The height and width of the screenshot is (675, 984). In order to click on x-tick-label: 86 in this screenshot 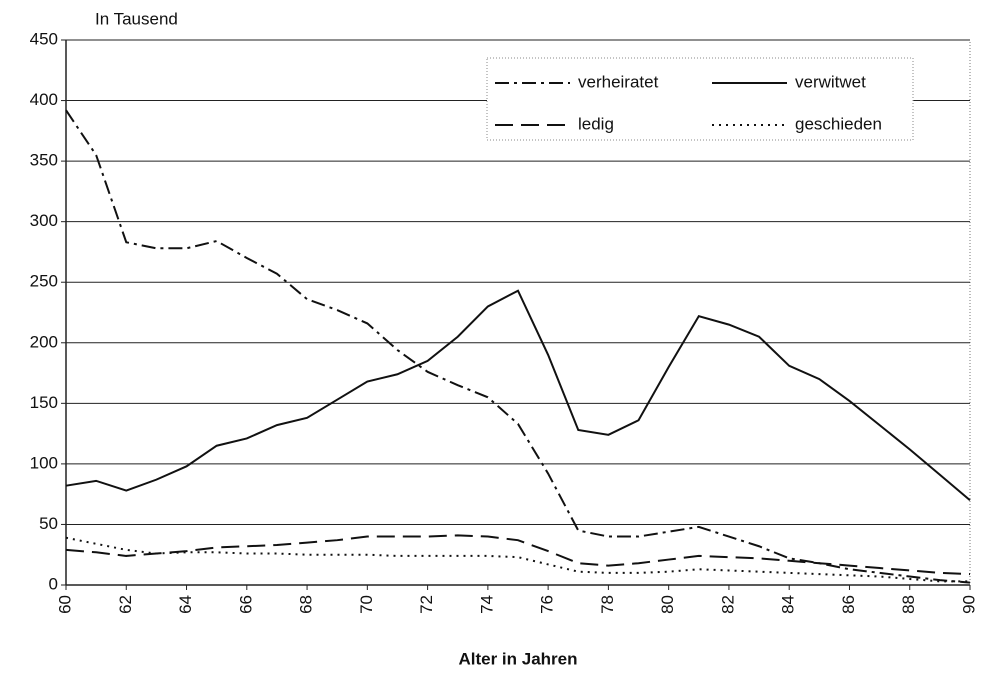, I will do `click(848, 604)`.